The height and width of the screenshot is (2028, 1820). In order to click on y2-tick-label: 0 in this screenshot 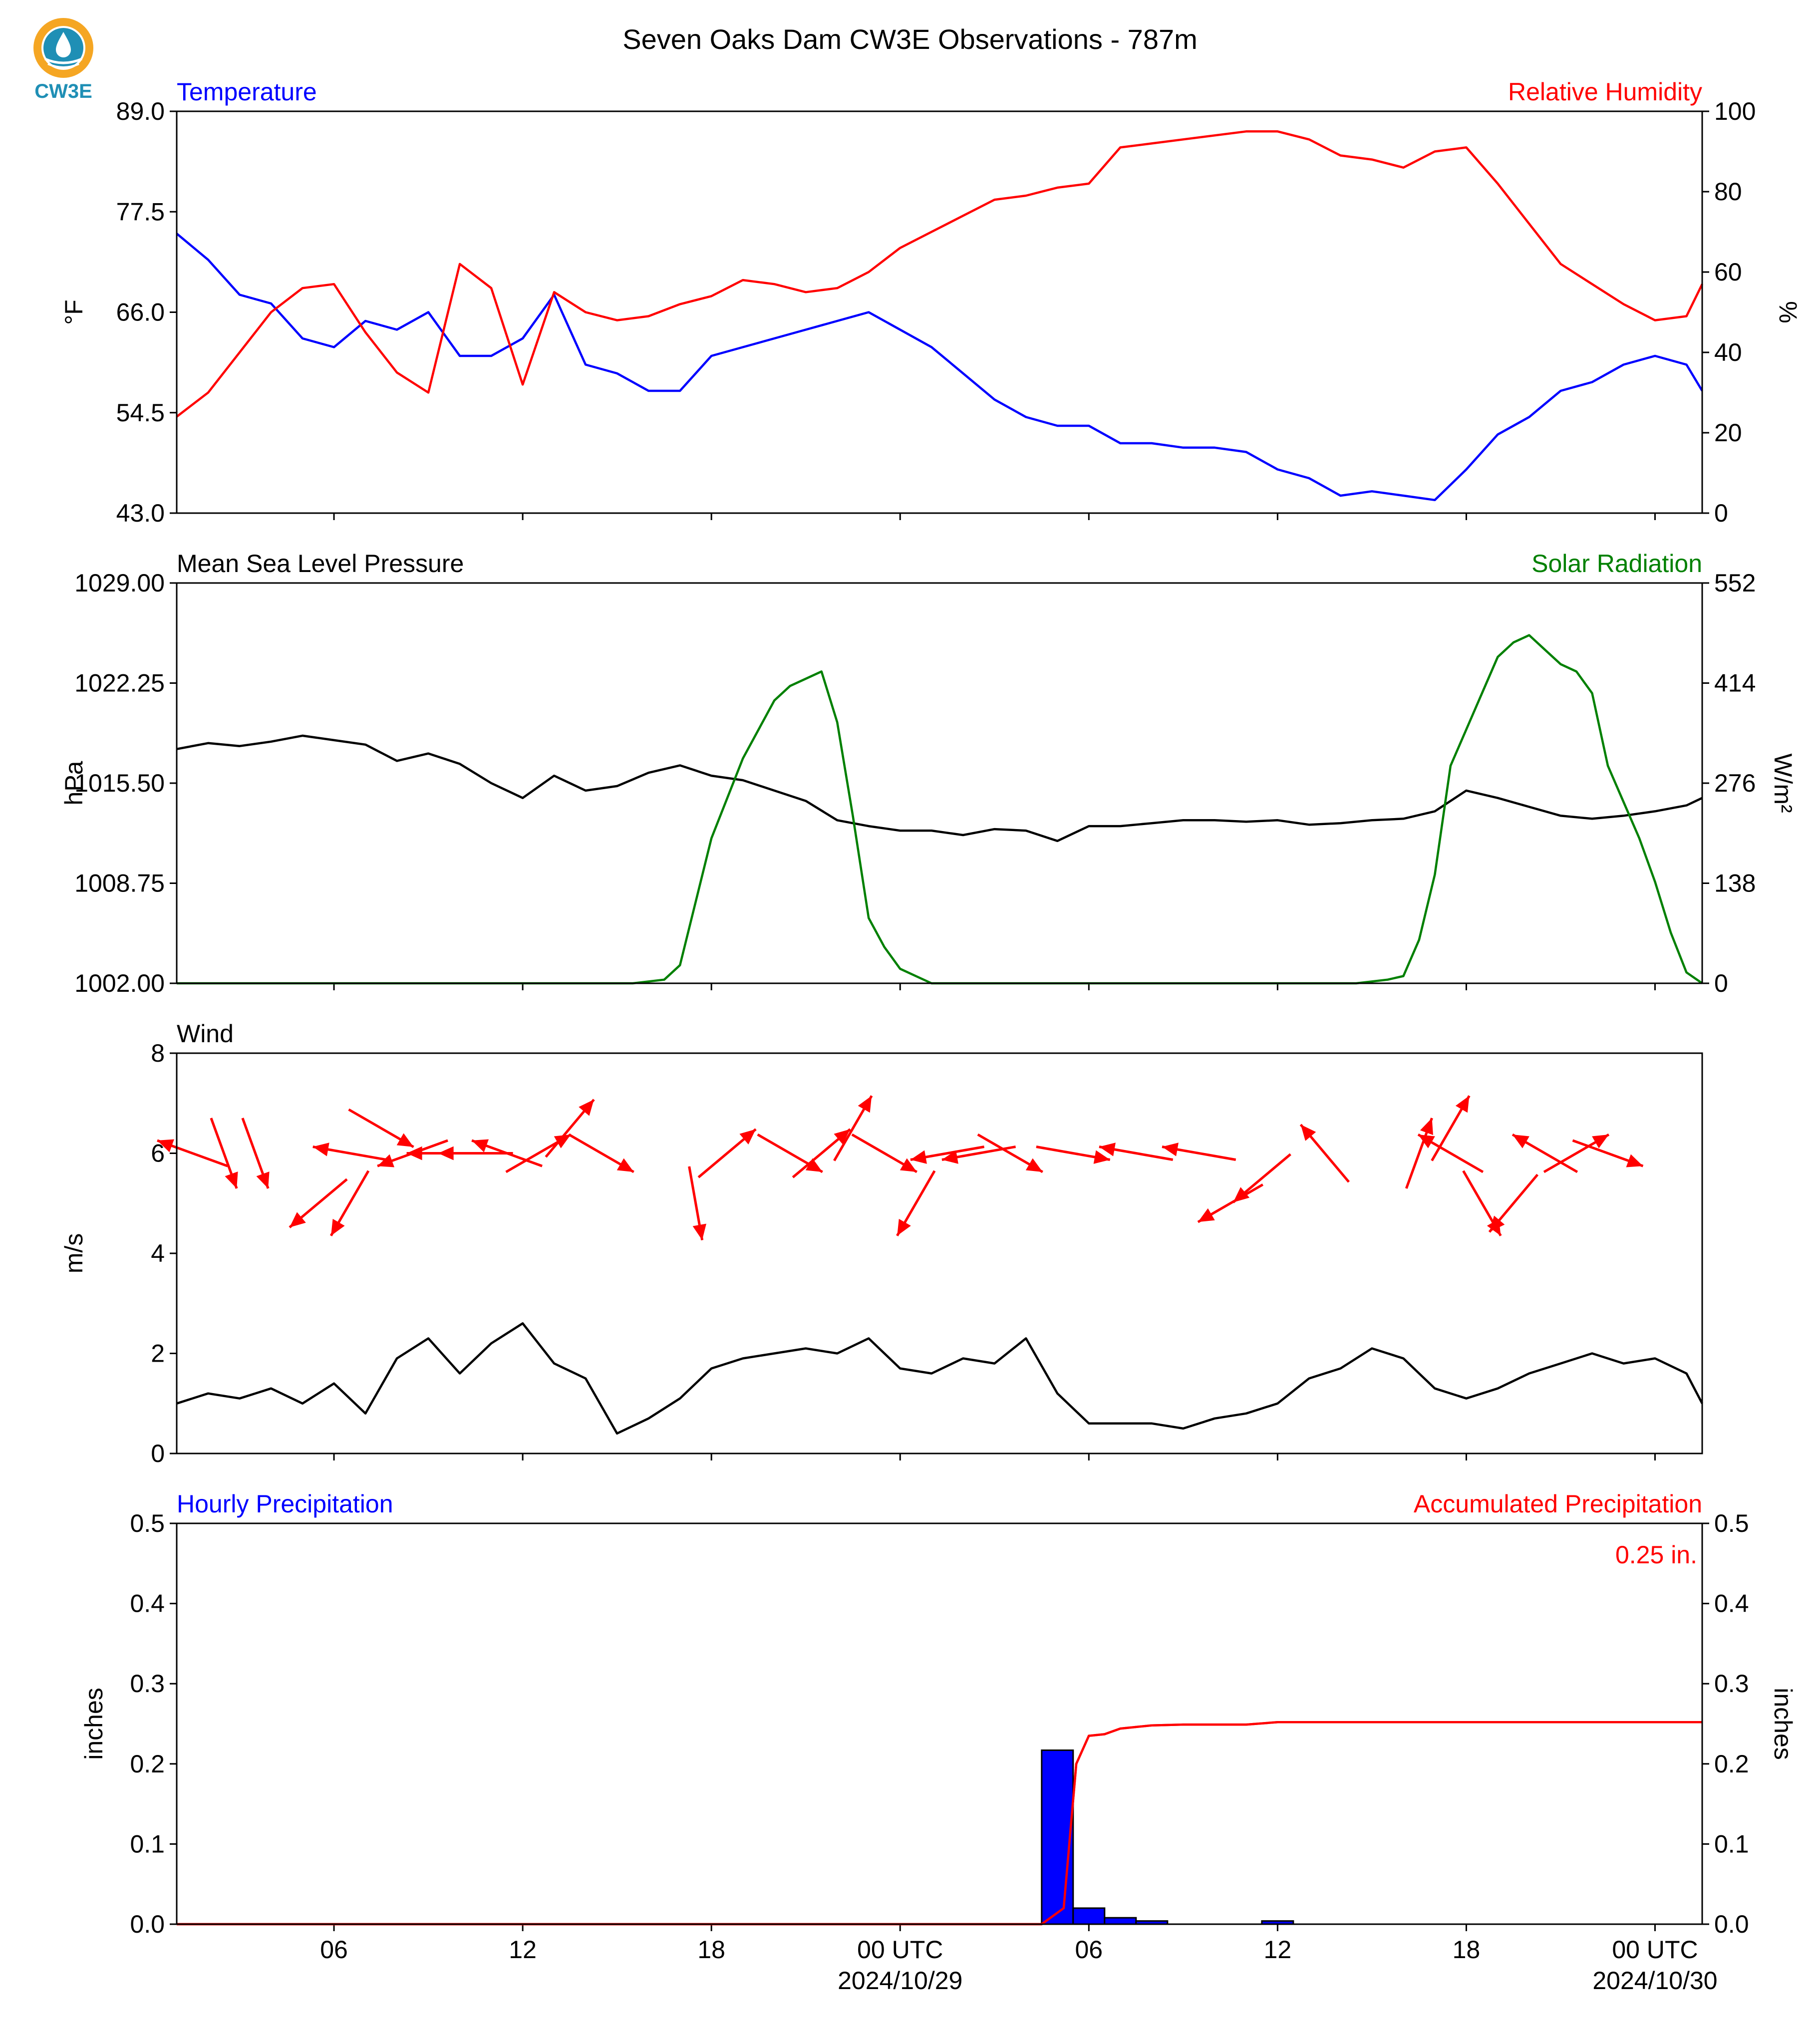, I will do `click(1721, 983)`.